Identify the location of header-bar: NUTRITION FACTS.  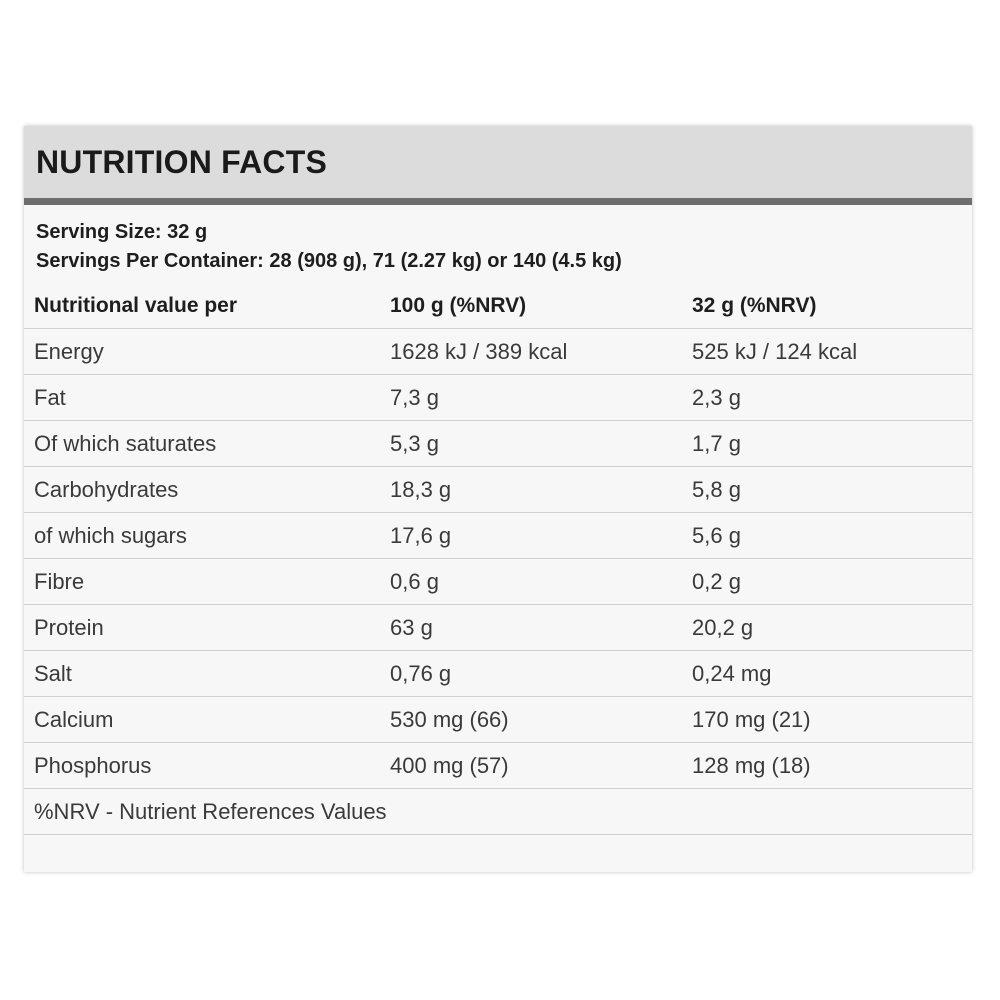
(498, 162).